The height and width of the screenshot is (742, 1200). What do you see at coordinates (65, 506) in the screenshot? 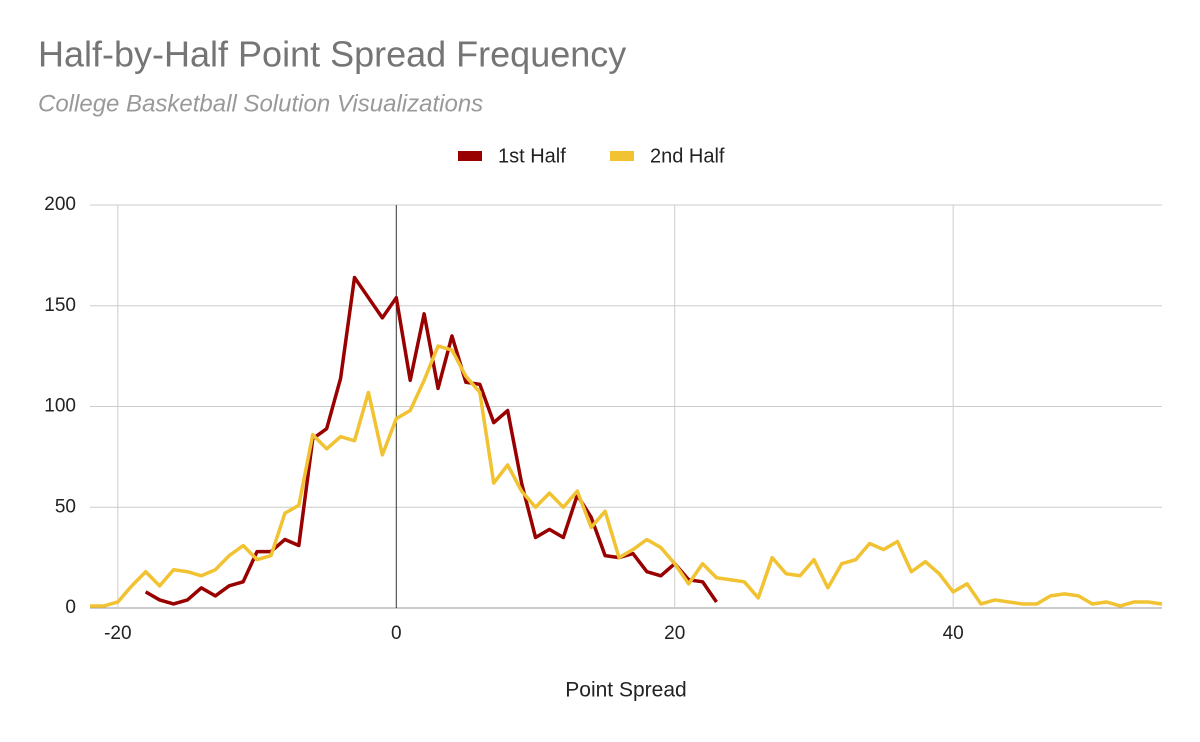
I see `y-tick-label: 50` at bounding box center [65, 506].